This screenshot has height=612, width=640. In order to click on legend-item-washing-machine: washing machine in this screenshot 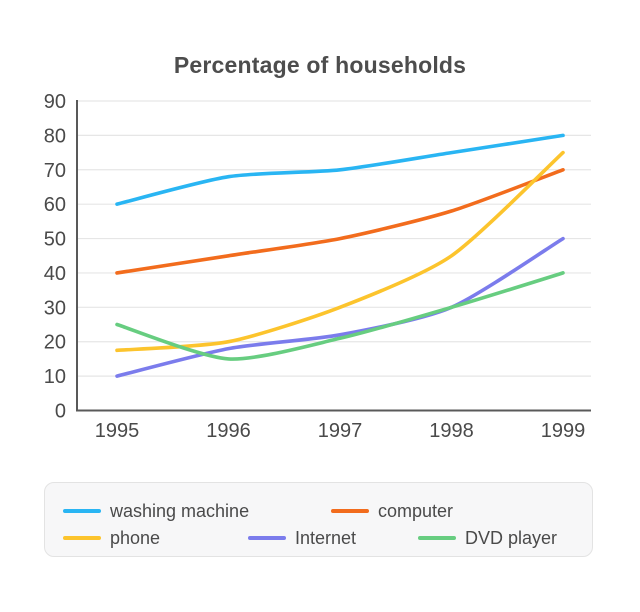, I will do `click(156, 511)`.